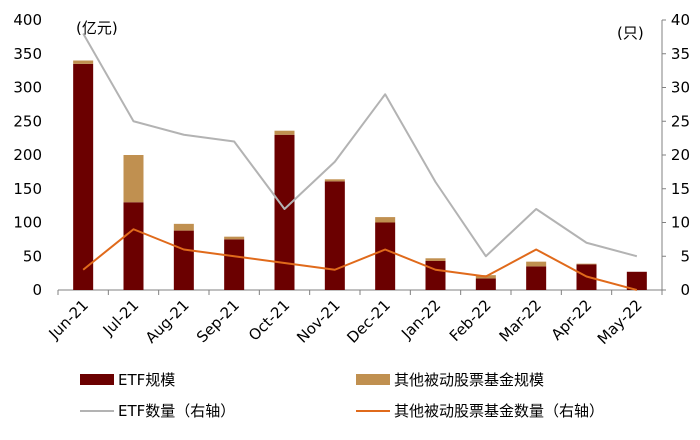 This screenshot has height=440, width=700. What do you see at coordinates (680, 20) in the screenshot?
I see `y-right-tick-label: 40` at bounding box center [680, 20].